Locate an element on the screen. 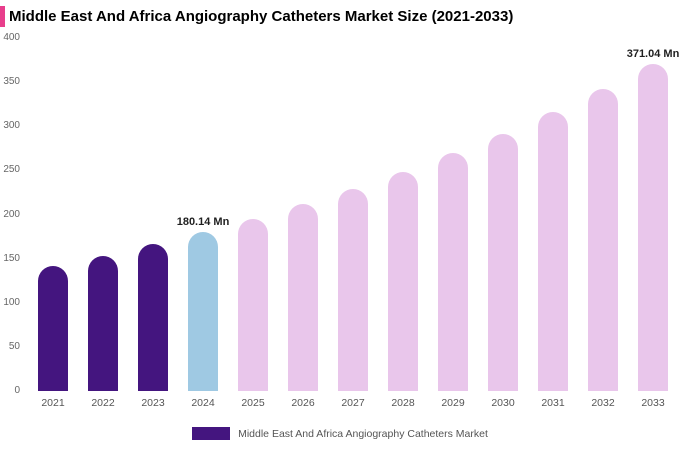 This screenshot has width=680, height=450. y-tick-100: 100 is located at coordinates (11, 302).